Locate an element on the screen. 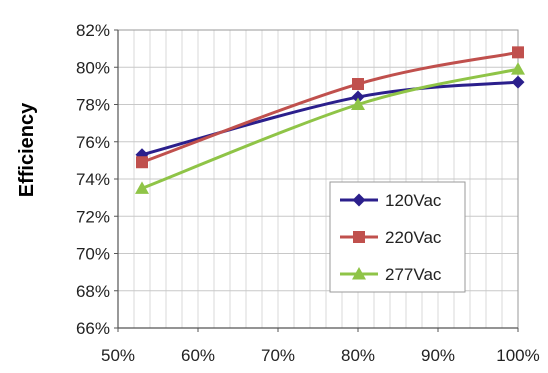 Image resolution: width=548 pixels, height=373 pixels. x-tick-label: 50% is located at coordinates (118, 355).